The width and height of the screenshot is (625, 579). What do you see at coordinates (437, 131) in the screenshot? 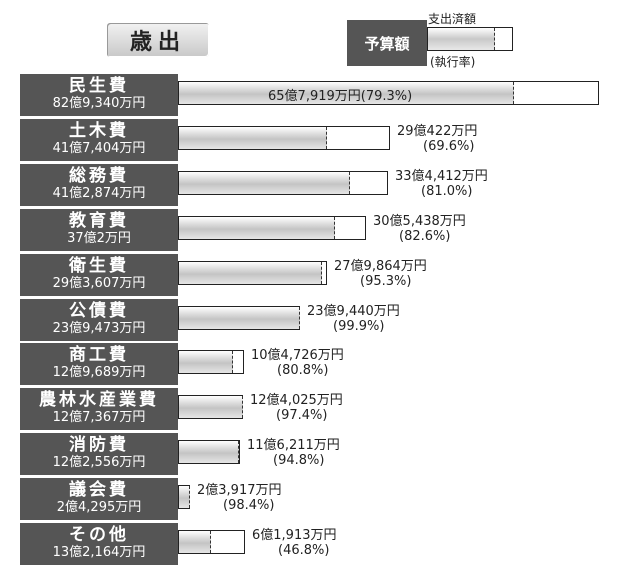
I see `expenditure-value: 29億422万円` at bounding box center [437, 131].